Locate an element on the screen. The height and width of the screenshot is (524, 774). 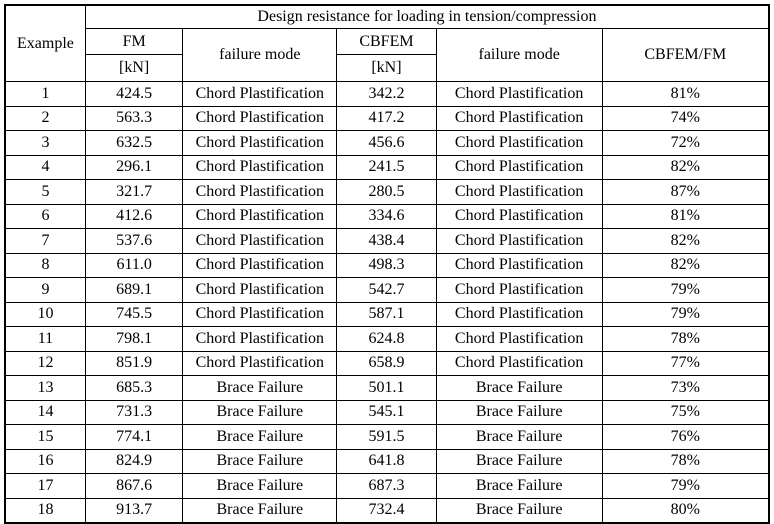
cell-example: 18 is located at coordinates (45, 510).